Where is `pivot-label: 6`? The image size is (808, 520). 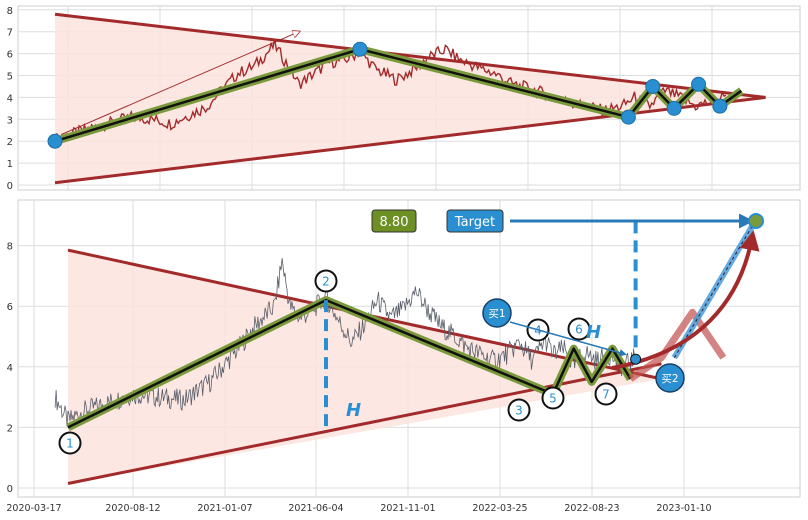
pivot-label: 6 is located at coordinates (579, 330).